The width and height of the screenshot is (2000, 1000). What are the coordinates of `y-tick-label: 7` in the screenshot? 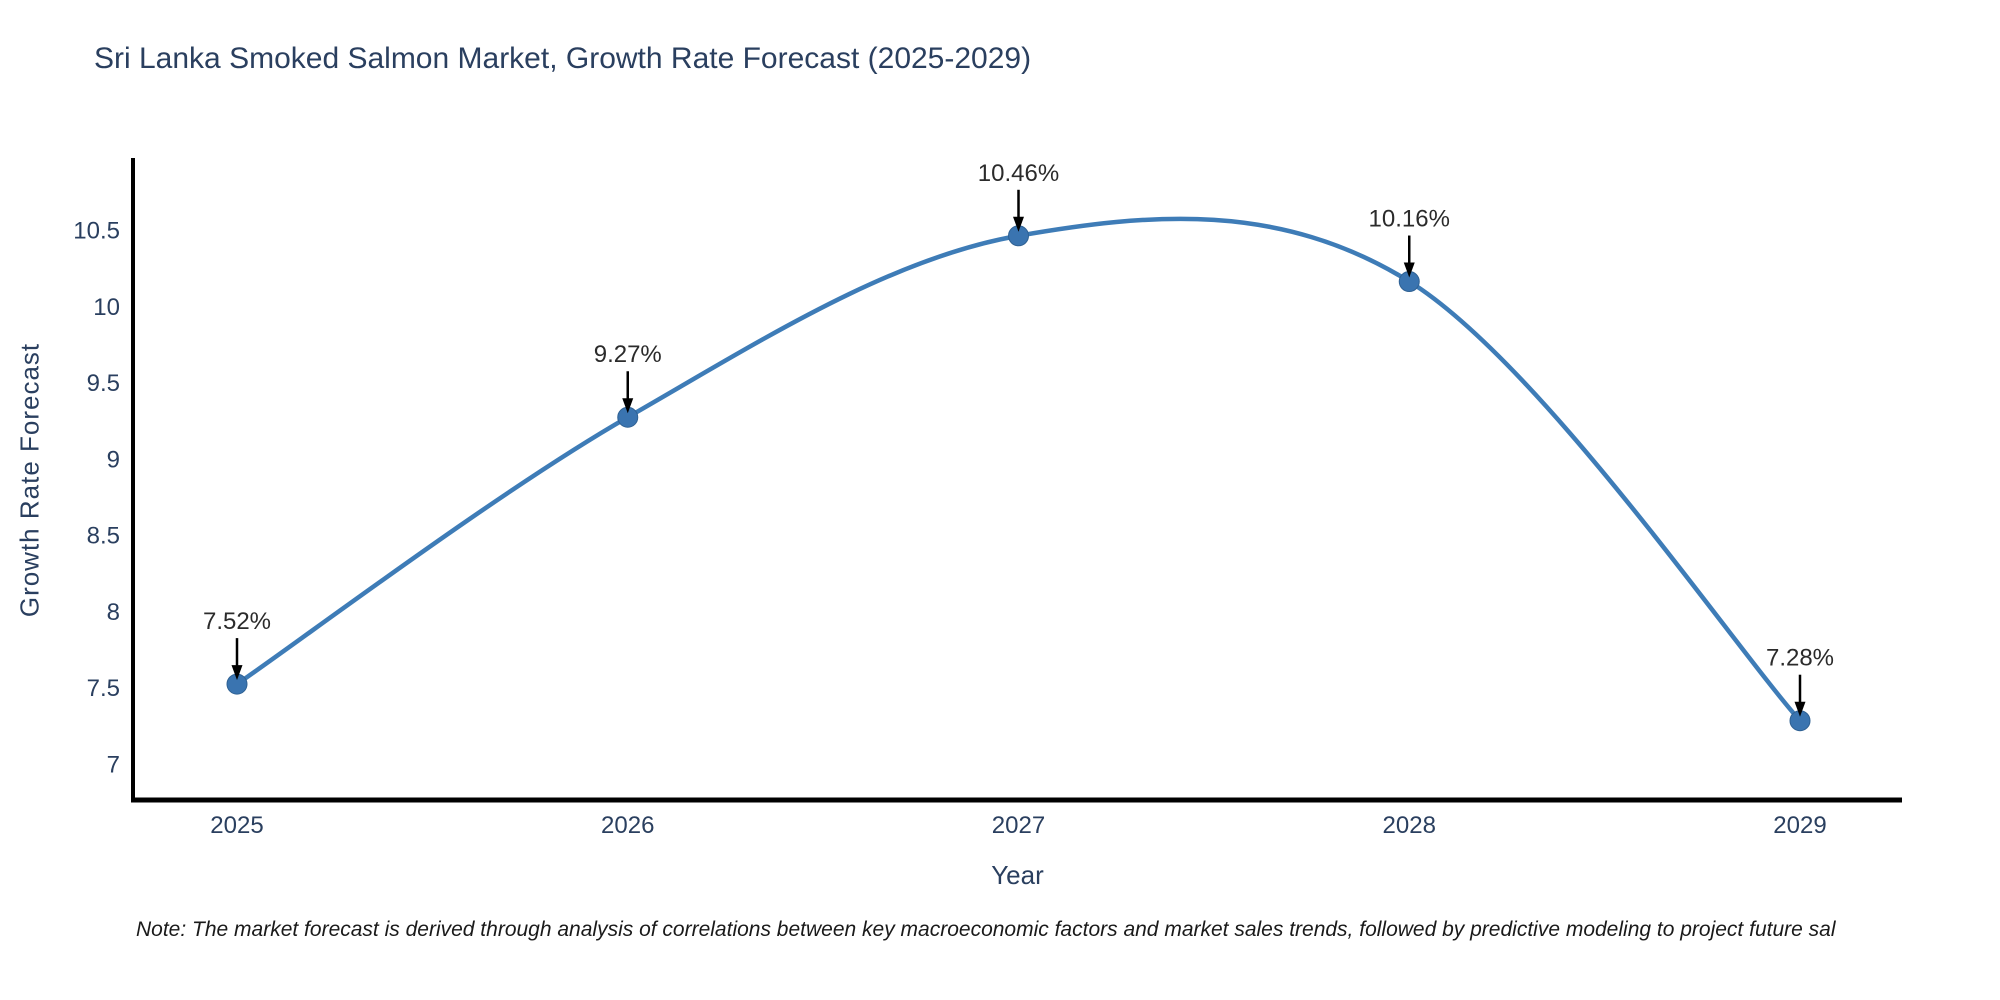 It's located at (113, 764).